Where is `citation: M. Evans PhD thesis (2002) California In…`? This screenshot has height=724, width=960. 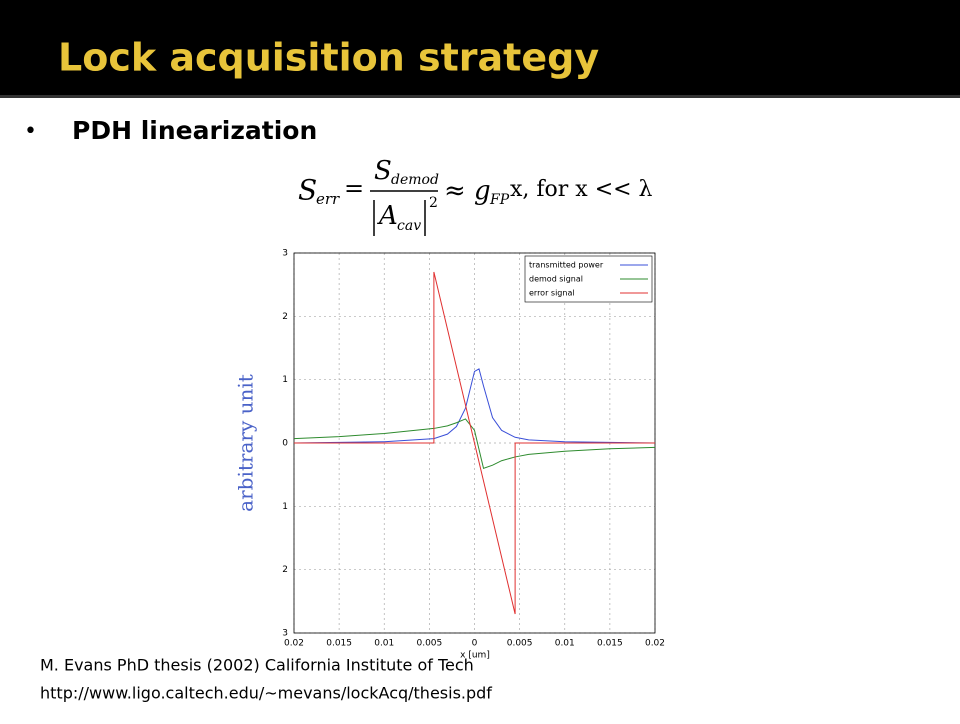 citation: M. Evans PhD thesis (2002) California In… is located at coordinates (257, 665).